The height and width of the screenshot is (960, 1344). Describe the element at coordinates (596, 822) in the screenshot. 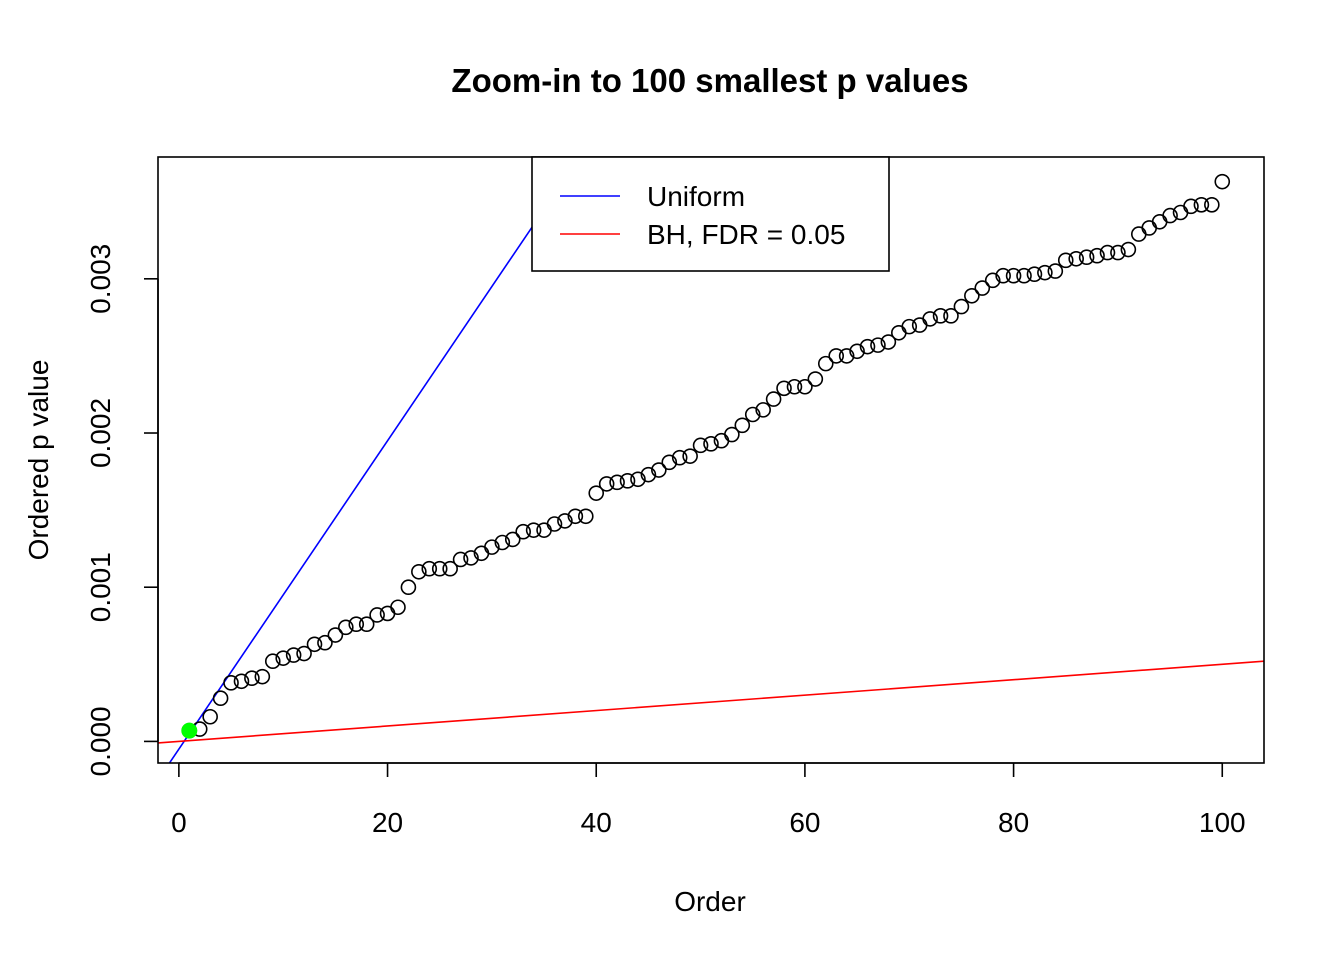

I see `x-tick-label: 40` at that location.